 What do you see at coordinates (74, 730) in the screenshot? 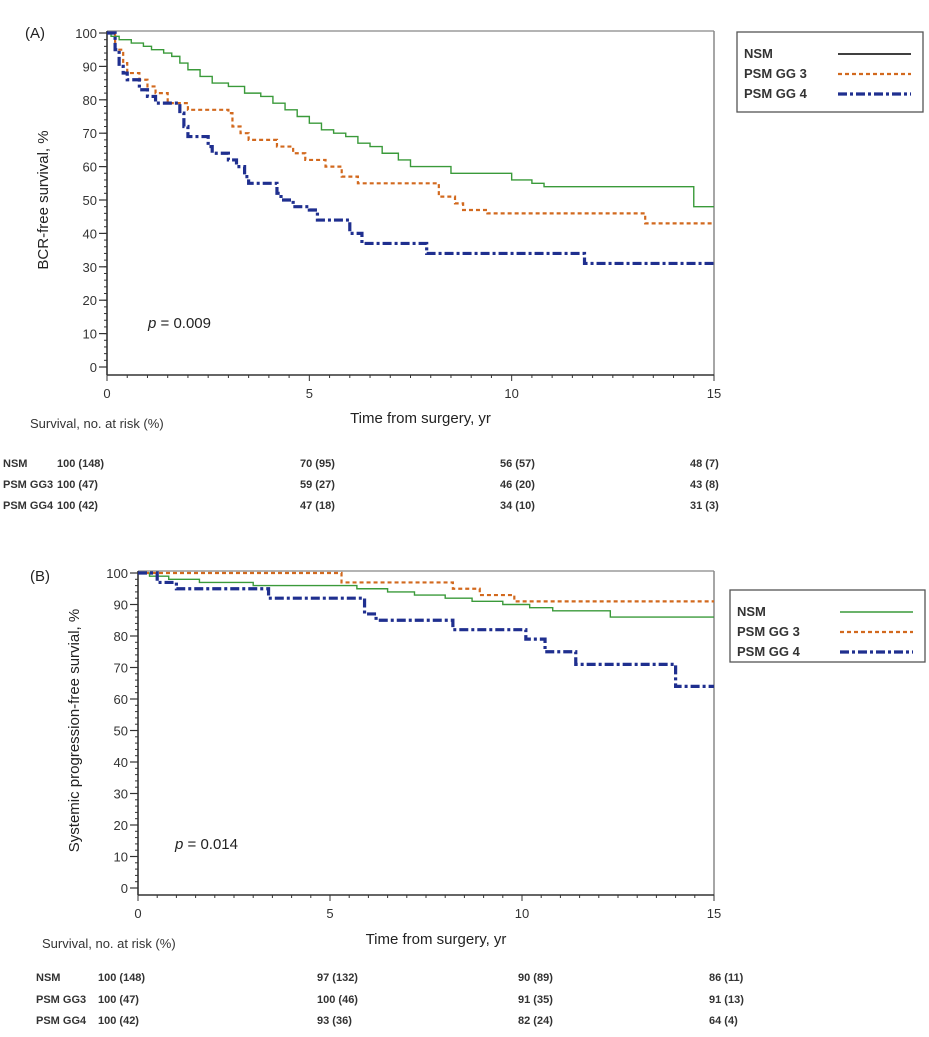
I see `y-axis-title: Systemic progression-free survial, %` at bounding box center [74, 730].